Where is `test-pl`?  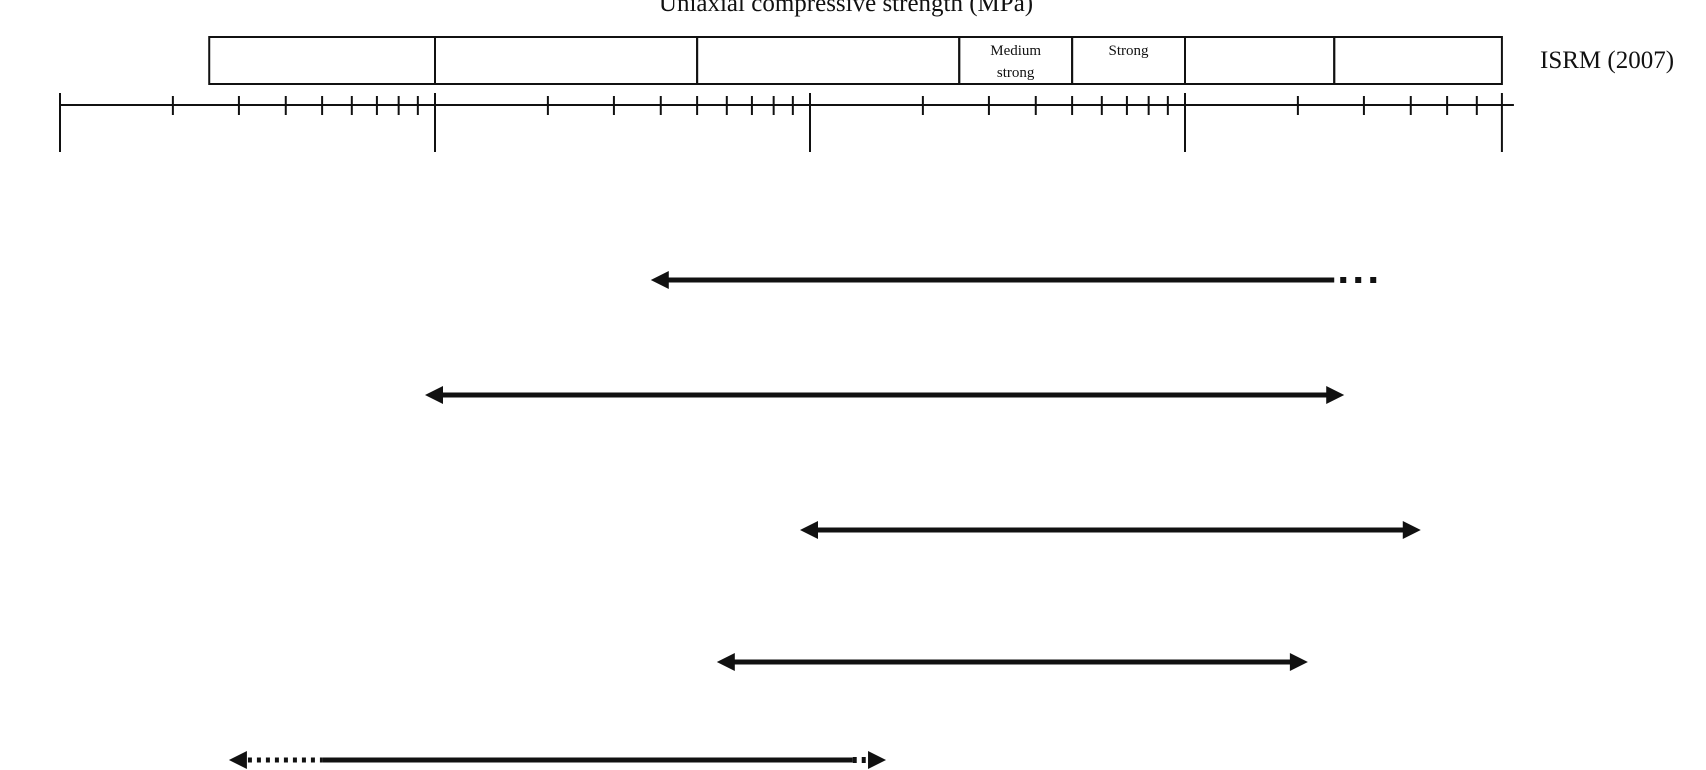 test-pl is located at coordinates (885, 395).